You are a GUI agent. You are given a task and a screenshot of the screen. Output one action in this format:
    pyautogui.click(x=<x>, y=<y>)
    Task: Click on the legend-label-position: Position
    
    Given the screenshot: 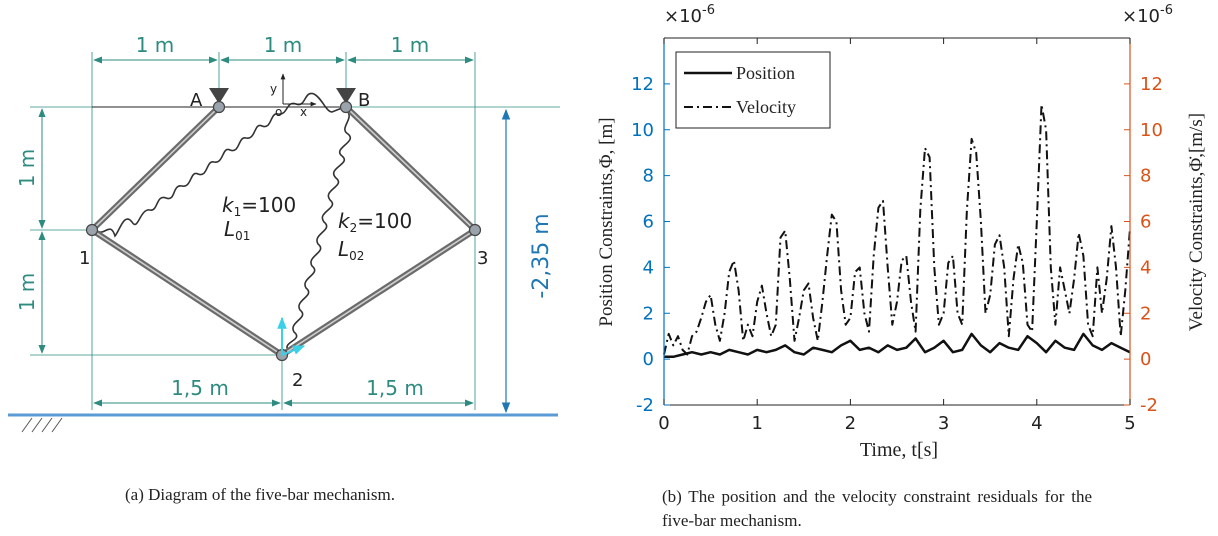 What is the action you would take?
    pyautogui.click(x=765, y=73)
    